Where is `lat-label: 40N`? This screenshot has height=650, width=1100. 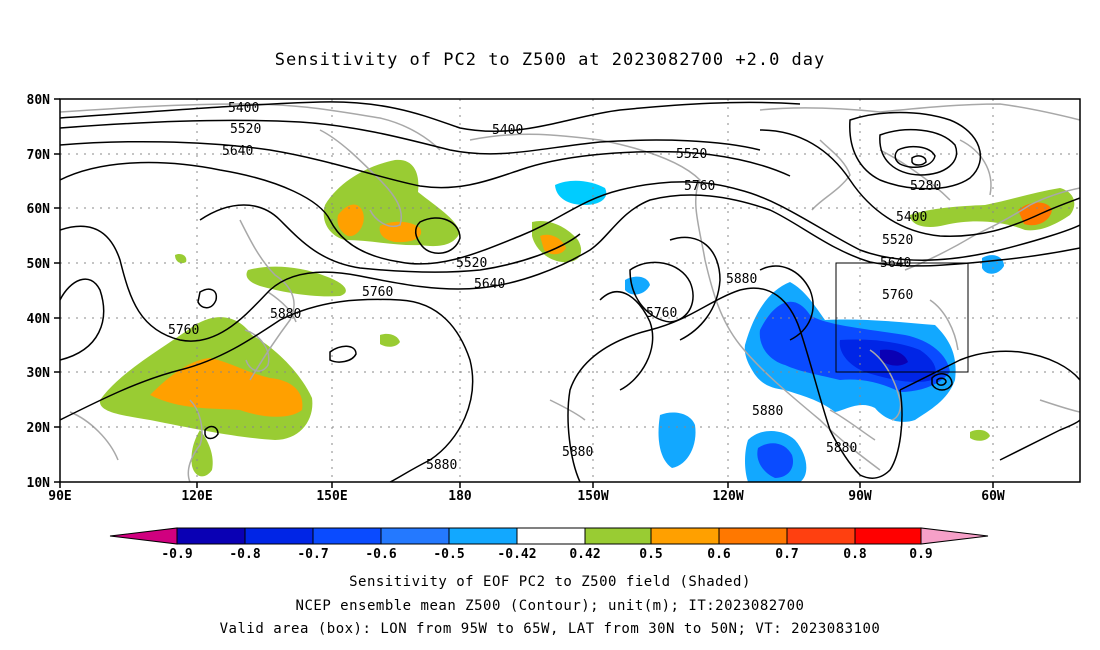
lat-label: 40N is located at coordinates (39, 319).